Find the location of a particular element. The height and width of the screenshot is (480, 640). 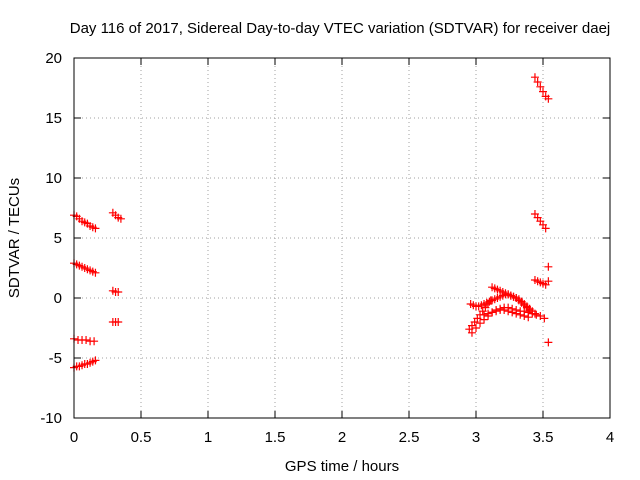

y-tick-label: 20 is located at coordinates (53, 58).